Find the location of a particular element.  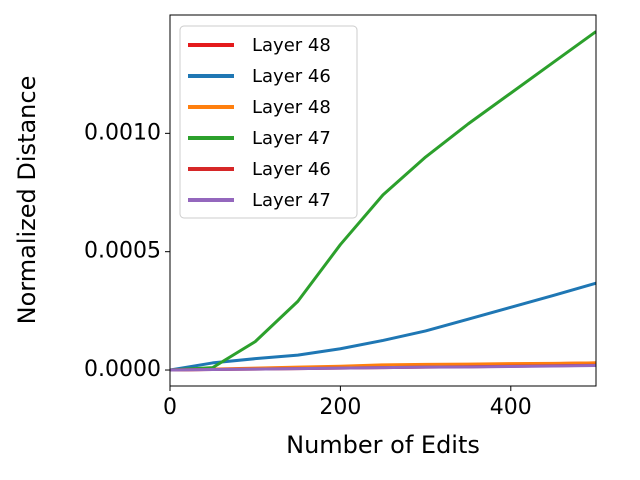

x-tick-label: 0 is located at coordinates (170, 407).